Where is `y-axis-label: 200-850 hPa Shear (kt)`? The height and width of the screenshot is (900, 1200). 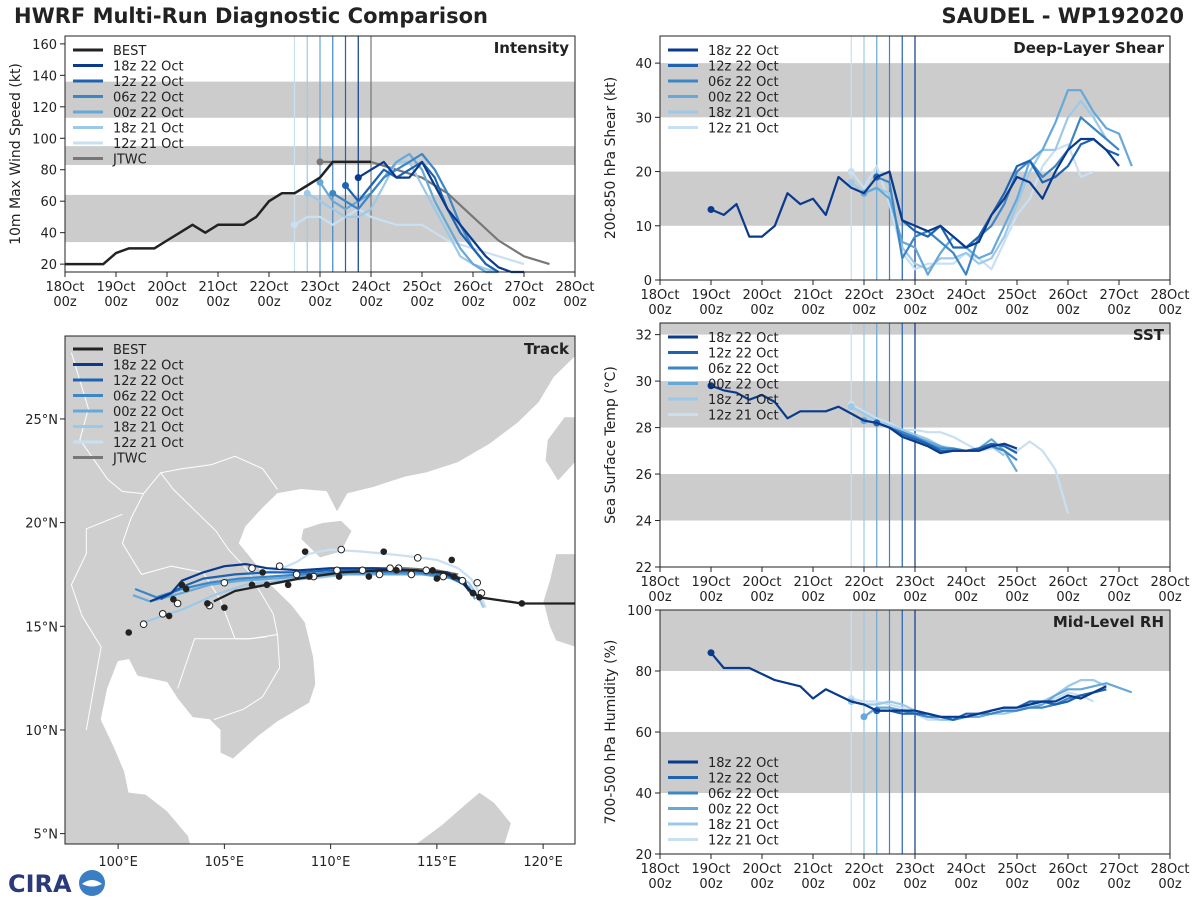 y-axis-label: 200-850 hPa Shear (kt) is located at coordinates (611, 158).